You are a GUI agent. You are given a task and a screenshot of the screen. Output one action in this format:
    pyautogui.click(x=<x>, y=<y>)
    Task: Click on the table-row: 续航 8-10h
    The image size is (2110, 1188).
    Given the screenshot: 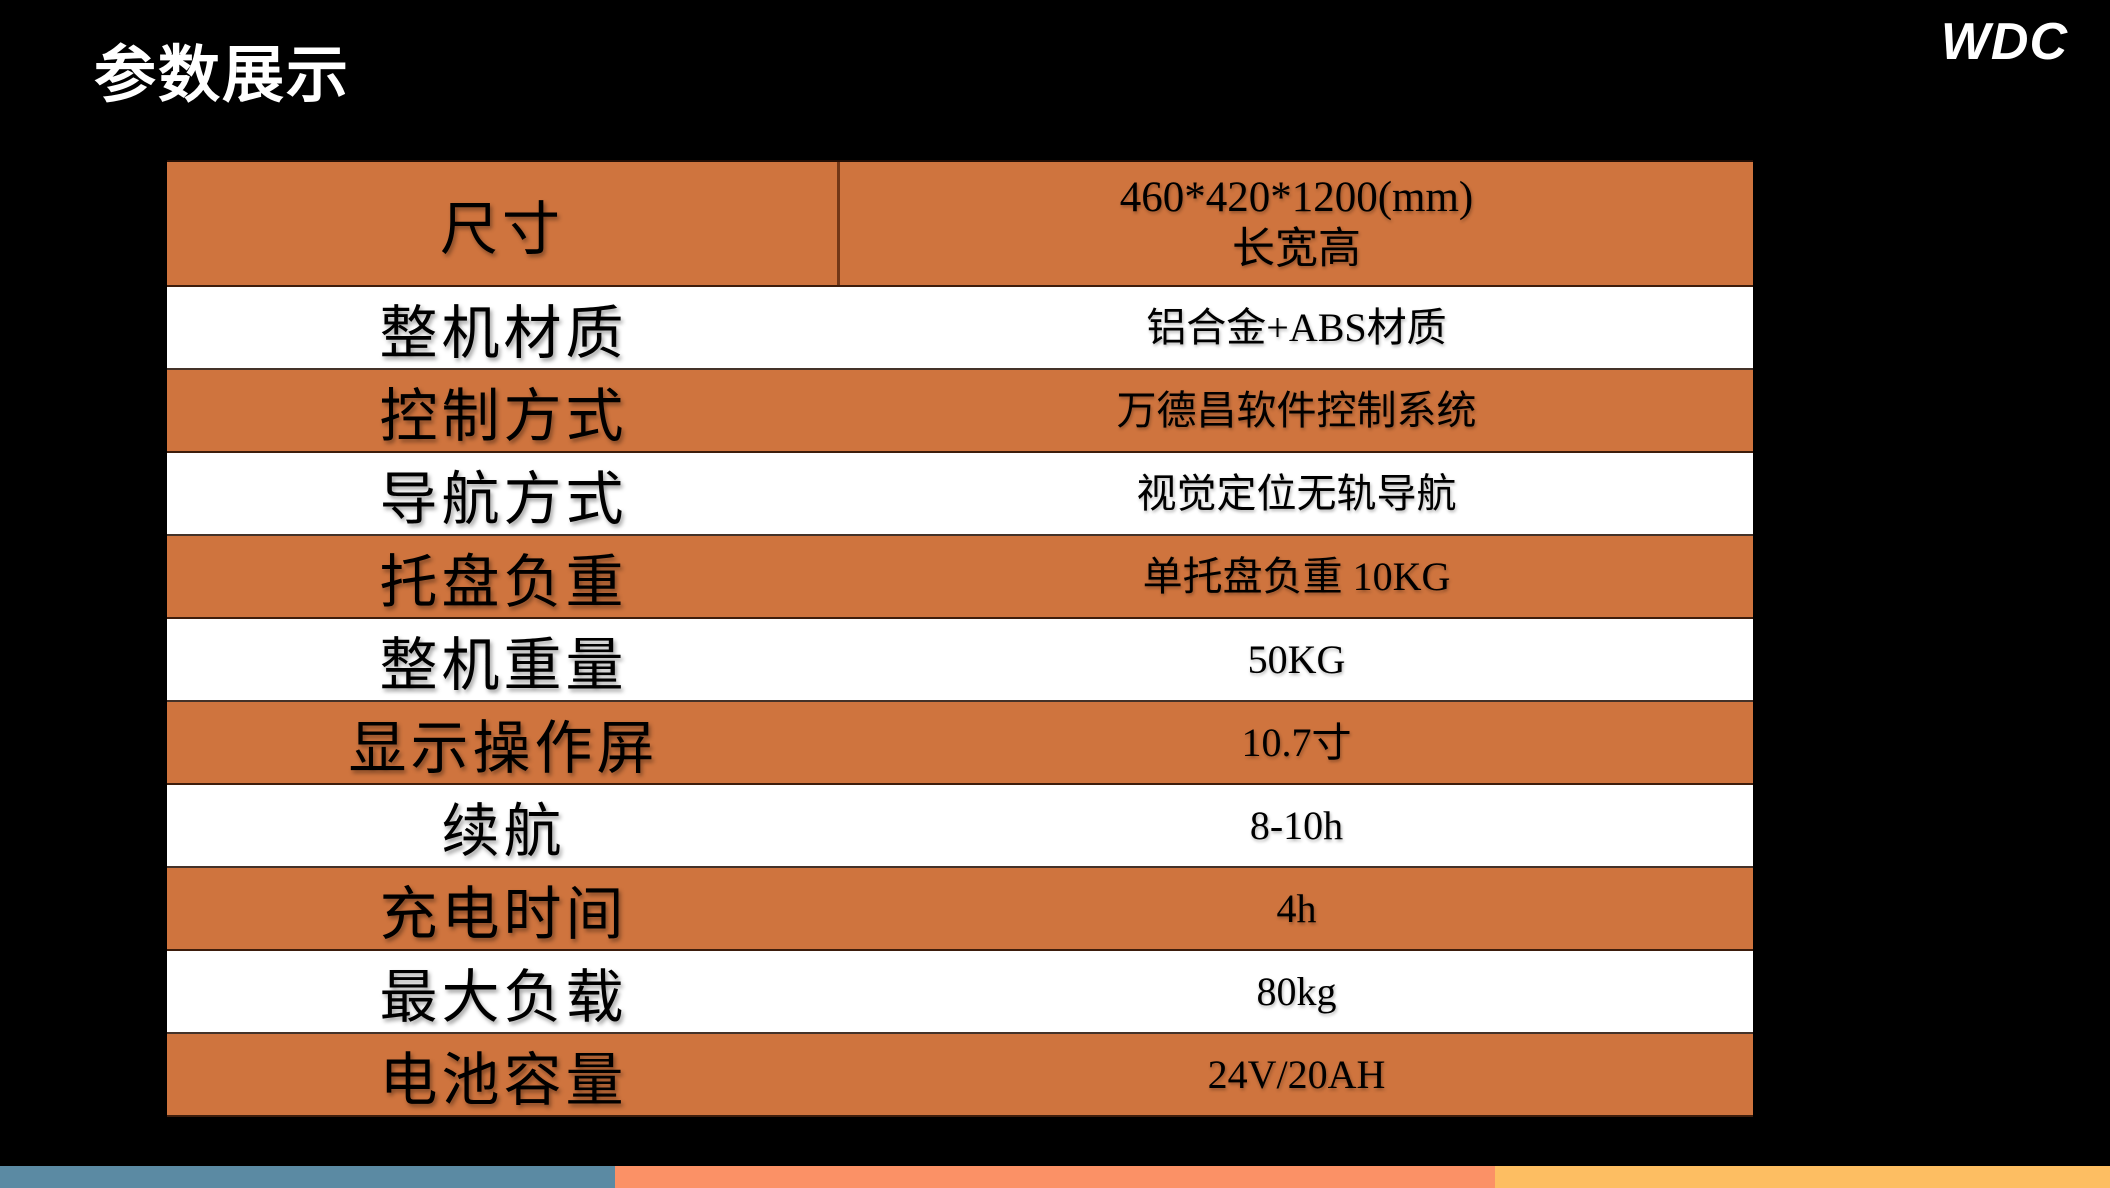 What is the action you would take?
    pyautogui.click(x=960, y=826)
    